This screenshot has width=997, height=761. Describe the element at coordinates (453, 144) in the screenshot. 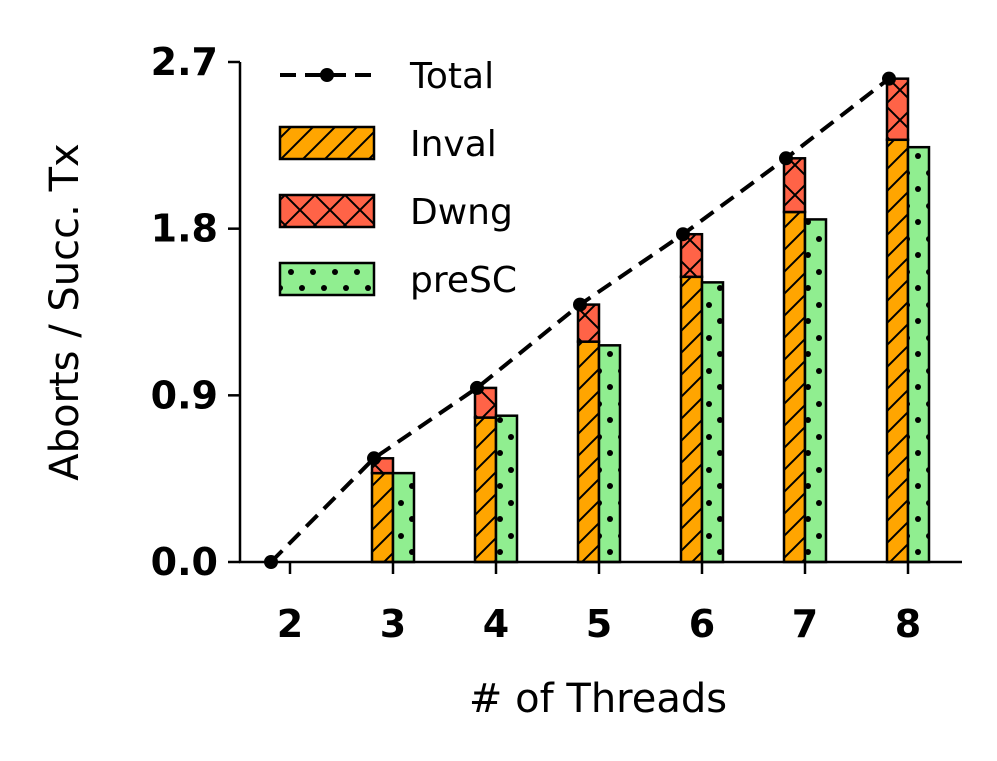

I see `legend-label-inval: Inval` at that location.